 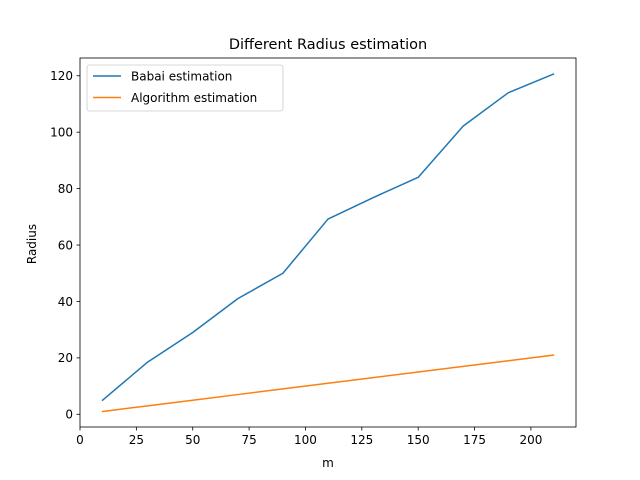 I want to click on y-tick-label: 20, so click(x=65, y=358).